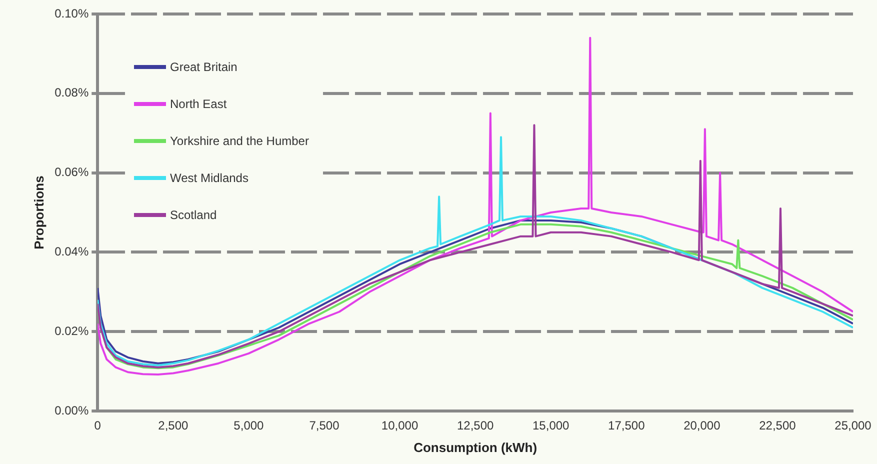  Describe the element at coordinates (173, 425) in the screenshot. I see `x-tick-label: 2,500` at that location.